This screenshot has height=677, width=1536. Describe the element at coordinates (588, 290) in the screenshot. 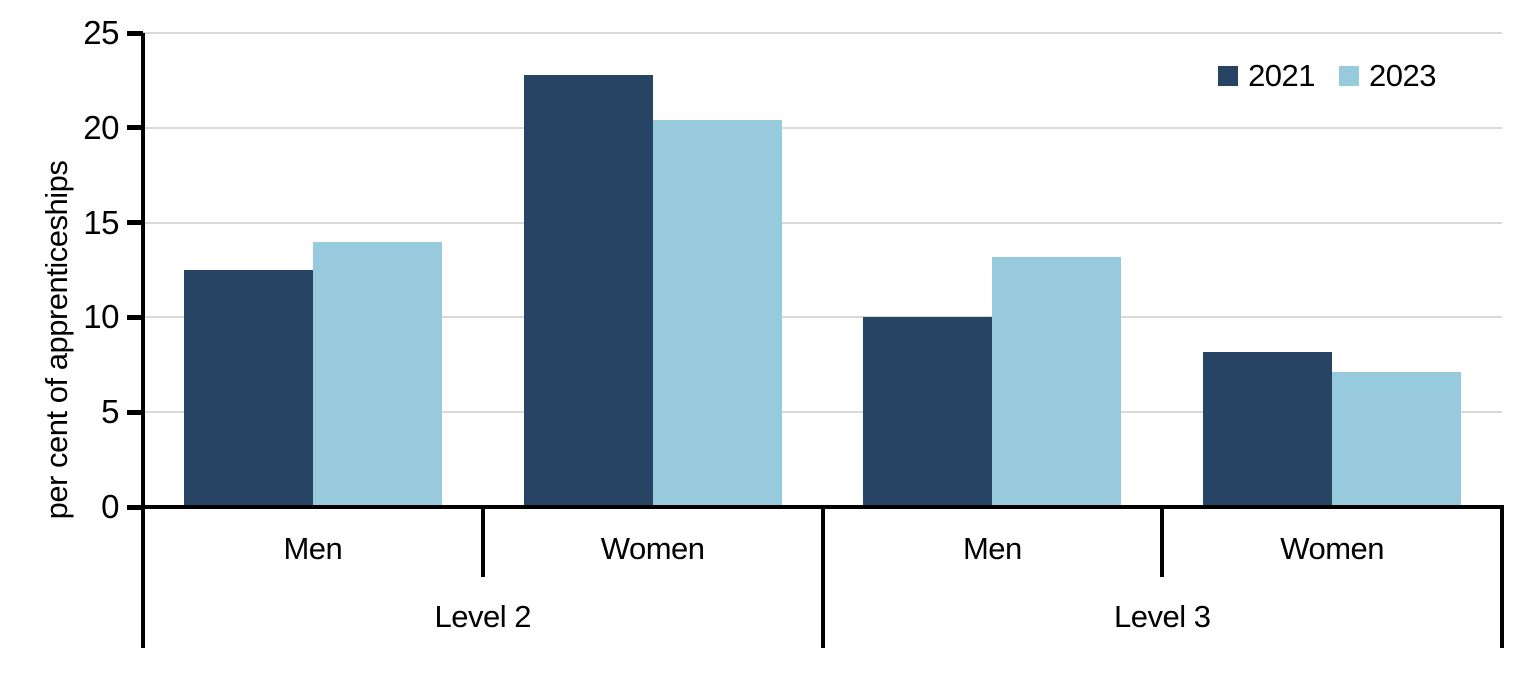

I see `bar-2021-level-2-women` at that location.